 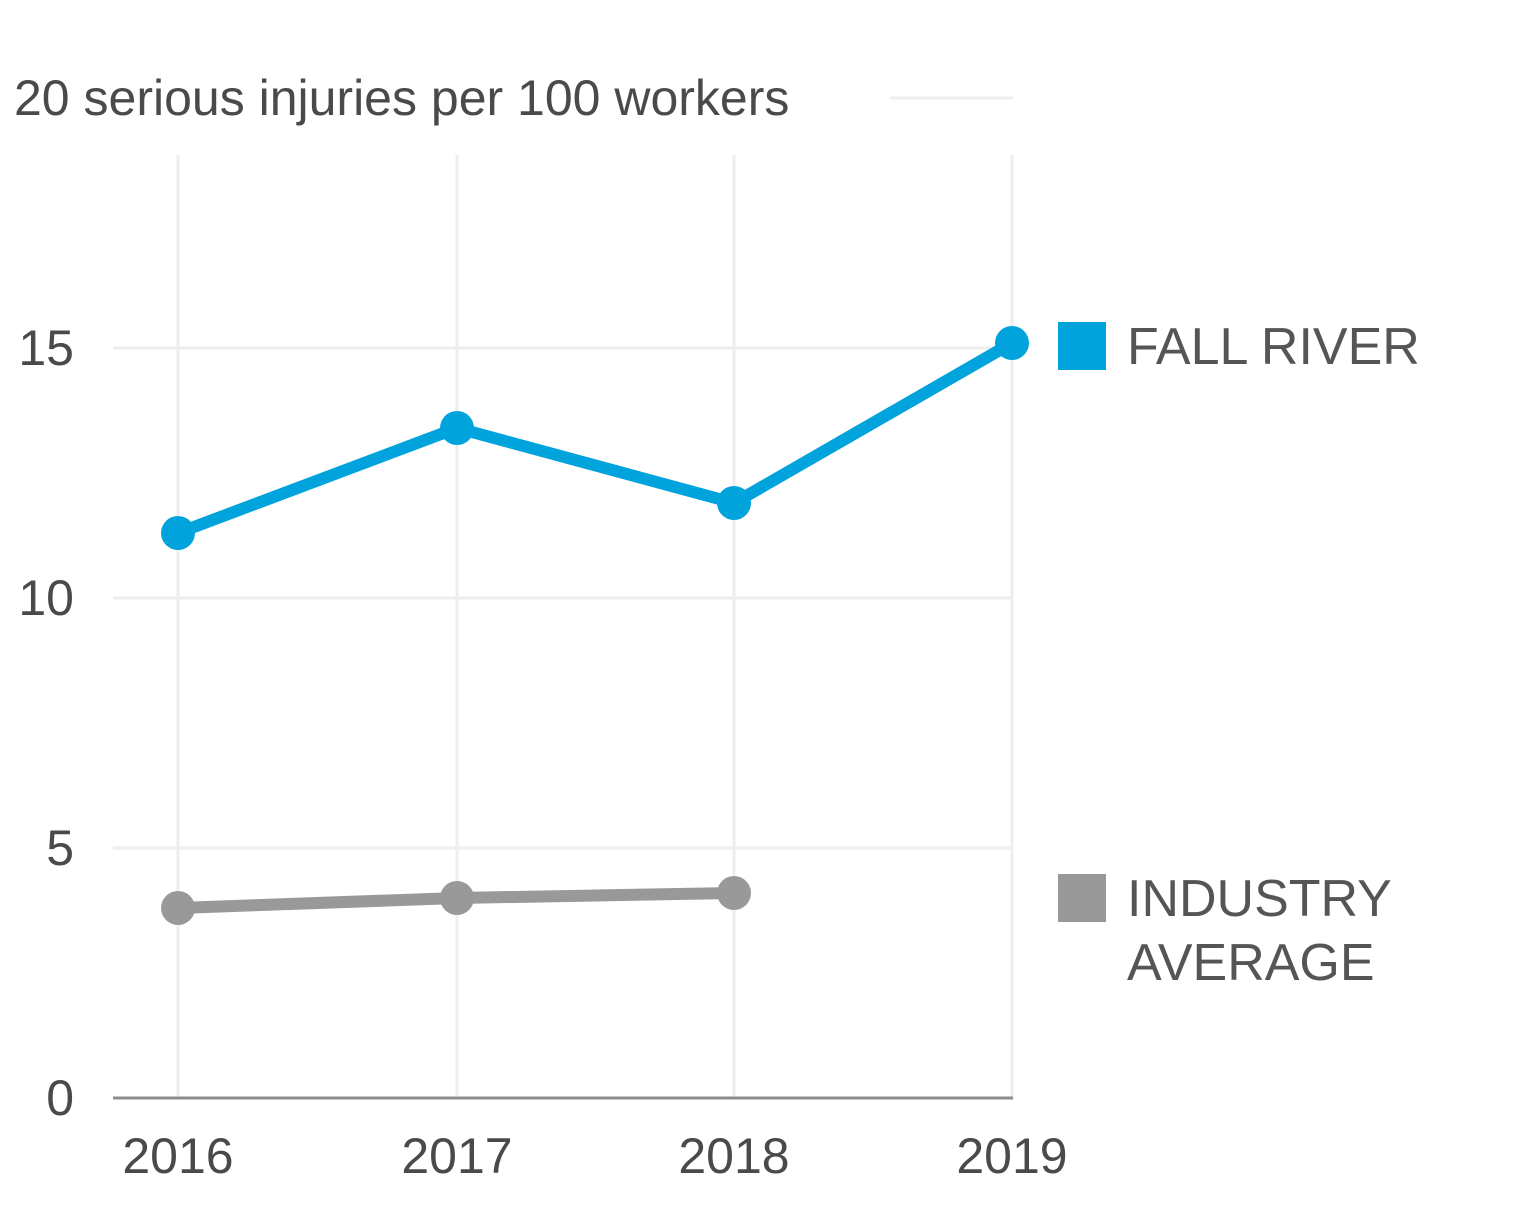 I want to click on y-tick-label-15: 15, so click(x=46, y=348).